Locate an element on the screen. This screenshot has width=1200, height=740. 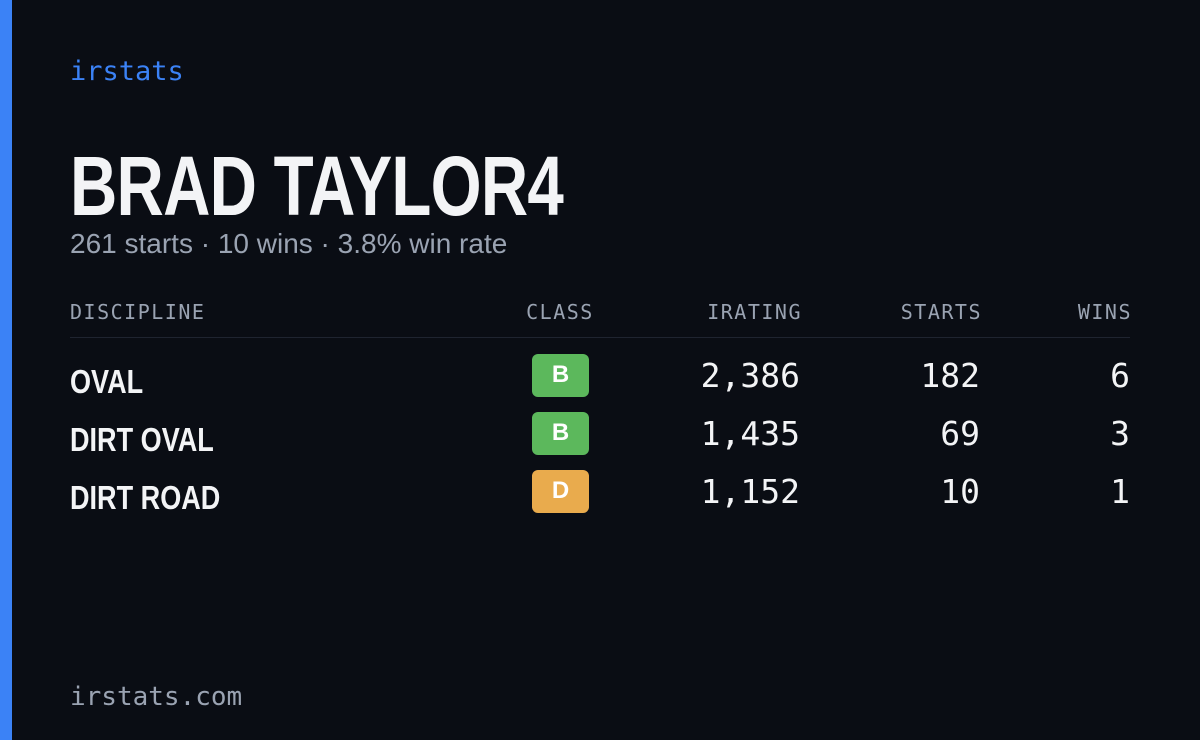
divider is located at coordinates (600, 337).